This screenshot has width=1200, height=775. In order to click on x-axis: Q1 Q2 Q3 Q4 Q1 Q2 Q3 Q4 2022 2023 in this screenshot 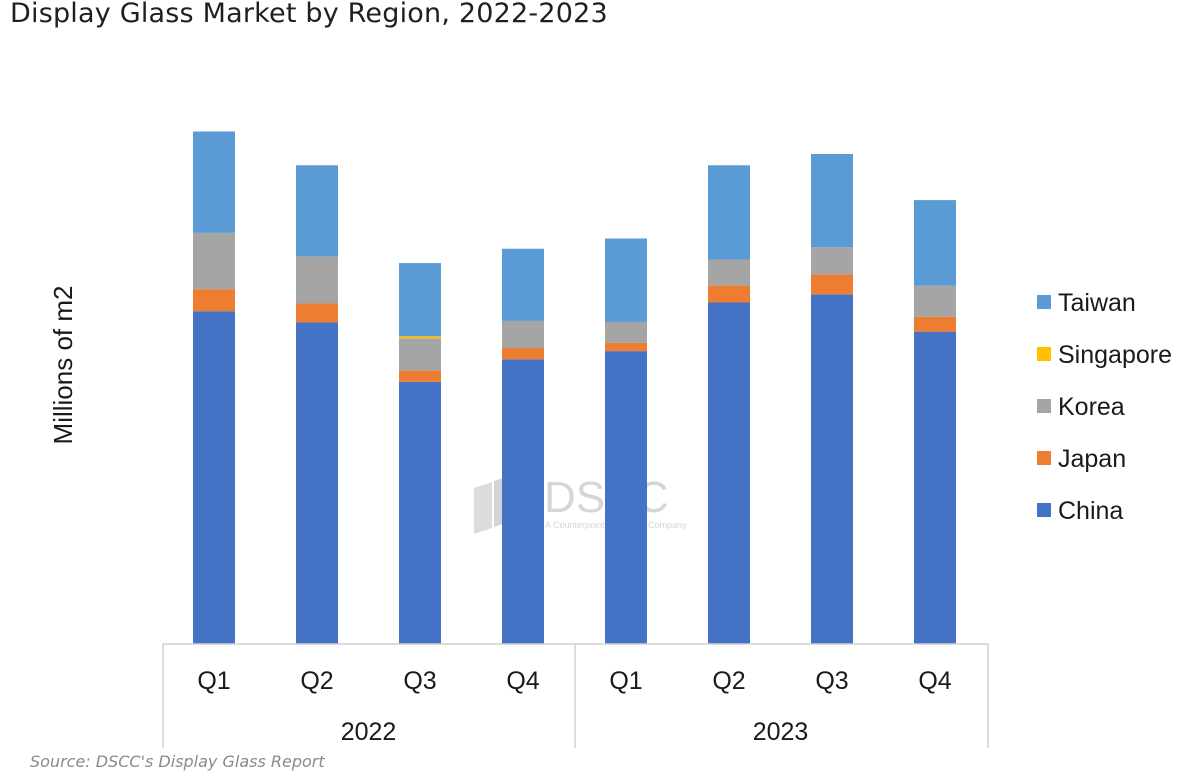, I will do `click(575, 695)`.